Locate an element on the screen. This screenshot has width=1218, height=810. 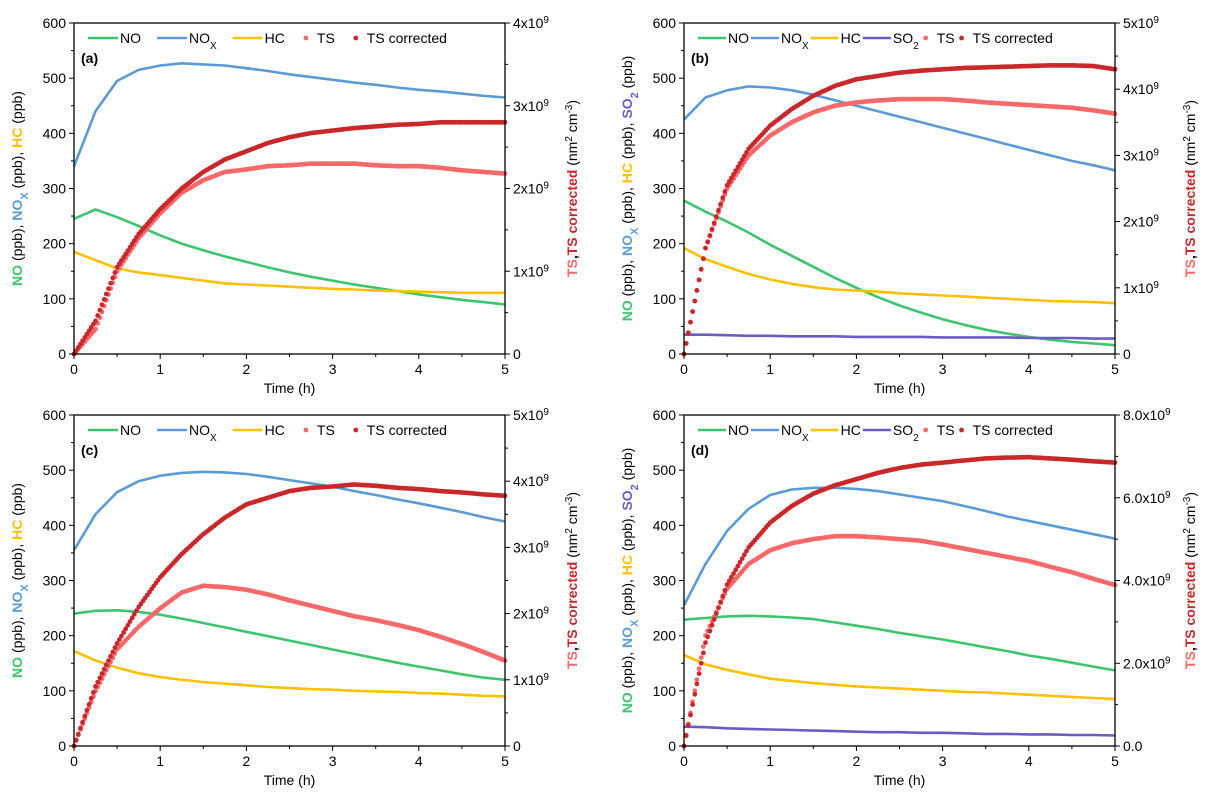
legend-label: HC is located at coordinates (275, 38).